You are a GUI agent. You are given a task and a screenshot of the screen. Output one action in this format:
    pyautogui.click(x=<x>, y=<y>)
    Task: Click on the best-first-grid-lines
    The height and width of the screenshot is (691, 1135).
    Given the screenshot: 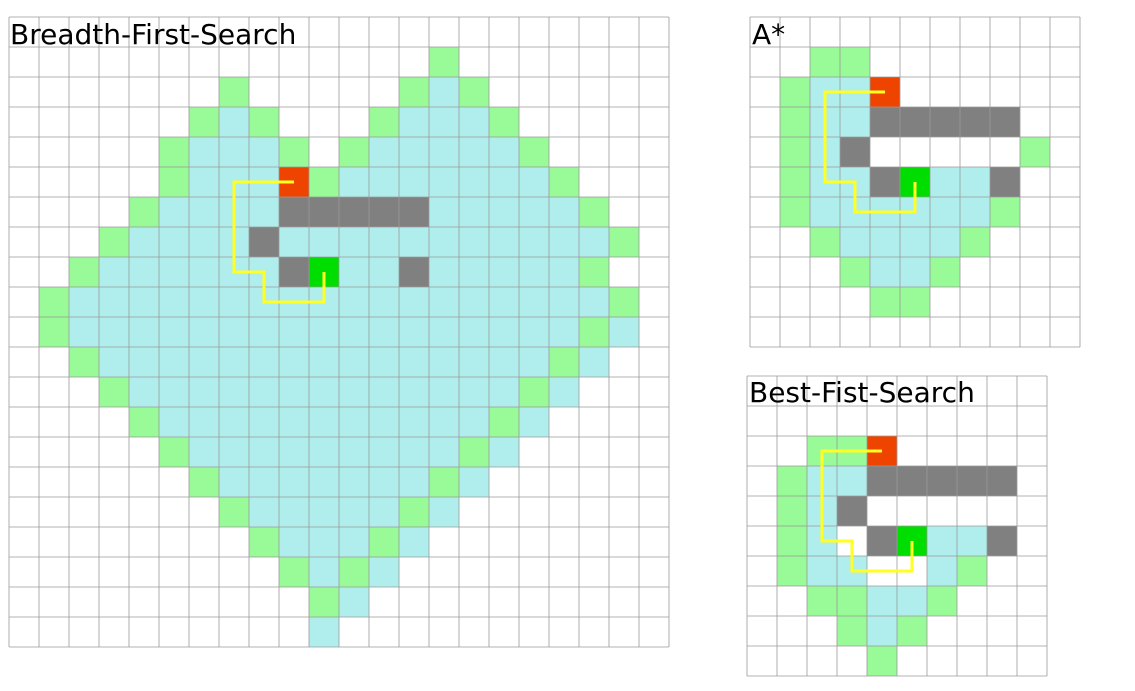 What is the action you would take?
    pyautogui.click(x=897, y=526)
    